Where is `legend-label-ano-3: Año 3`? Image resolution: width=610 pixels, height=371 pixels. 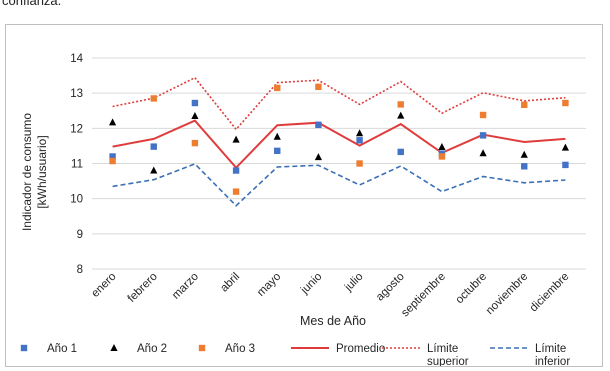
legend-label-ano-3: Año 3 is located at coordinates (240, 349).